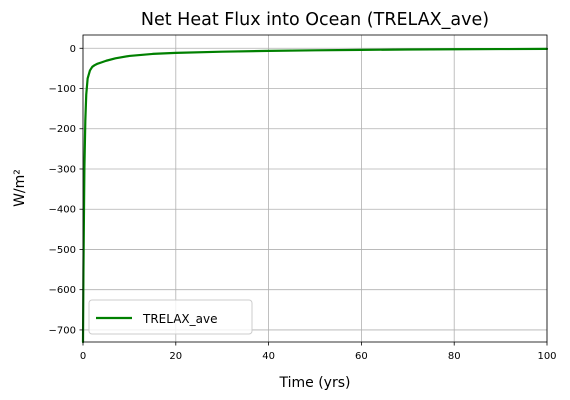 The height and width of the screenshot is (400, 570). I want to click on y-tick-label: −300, so click(62, 169).